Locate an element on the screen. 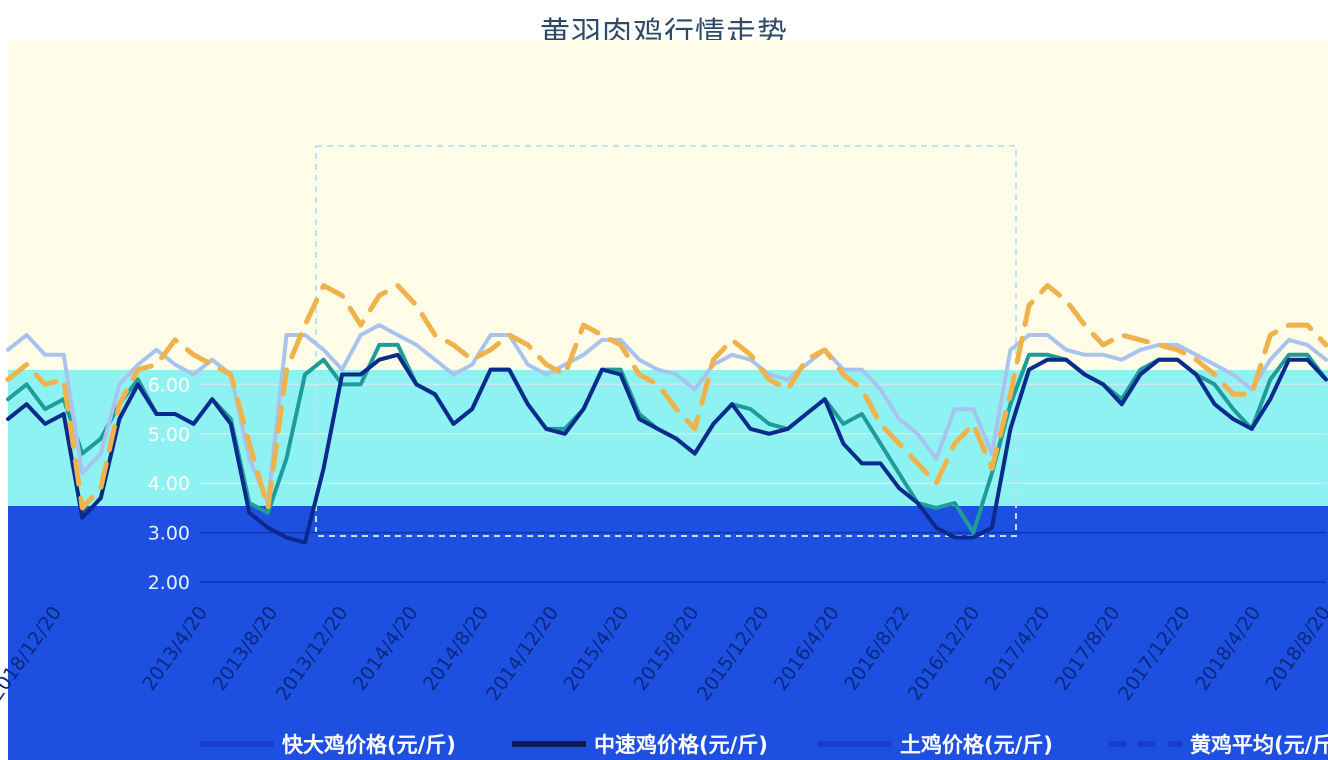 This screenshot has width=1328, height=760. legend-label: 中速鸡价格(元/斤) is located at coordinates (681, 745).